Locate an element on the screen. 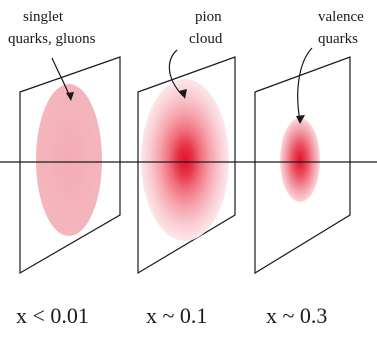 This screenshot has height=337, width=377. panel-2-annotation-line-1: pion is located at coordinates (208, 17).